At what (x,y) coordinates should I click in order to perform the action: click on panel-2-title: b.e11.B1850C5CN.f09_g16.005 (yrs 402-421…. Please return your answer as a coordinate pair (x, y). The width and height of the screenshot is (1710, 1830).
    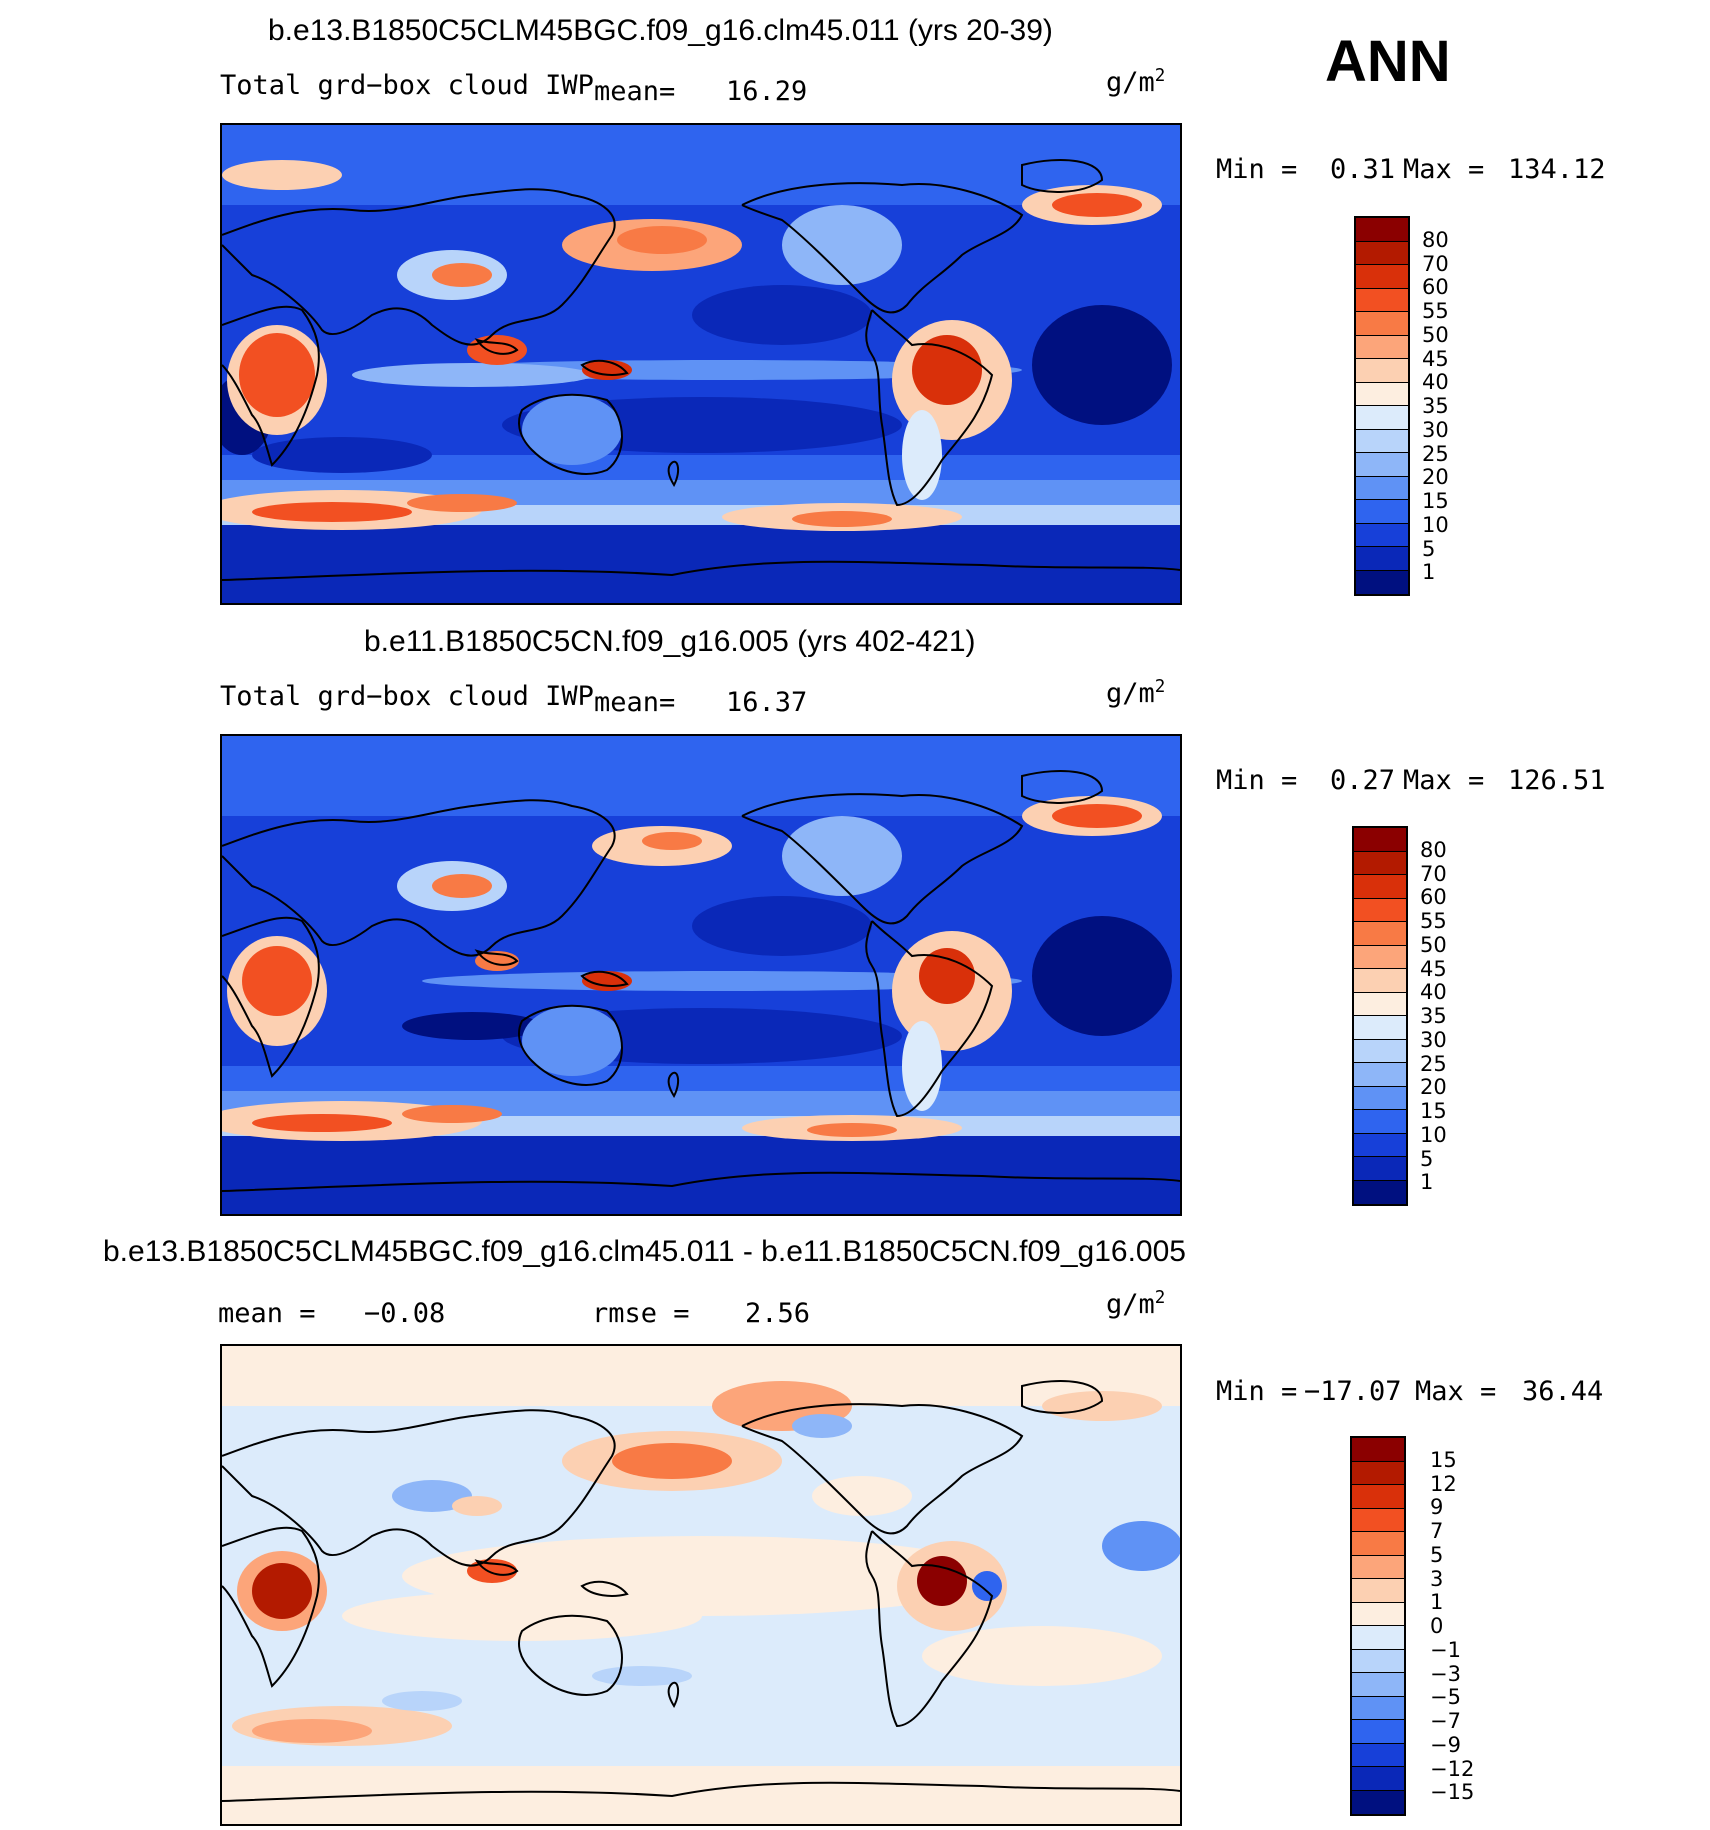
    Looking at the image, I should click on (670, 641).